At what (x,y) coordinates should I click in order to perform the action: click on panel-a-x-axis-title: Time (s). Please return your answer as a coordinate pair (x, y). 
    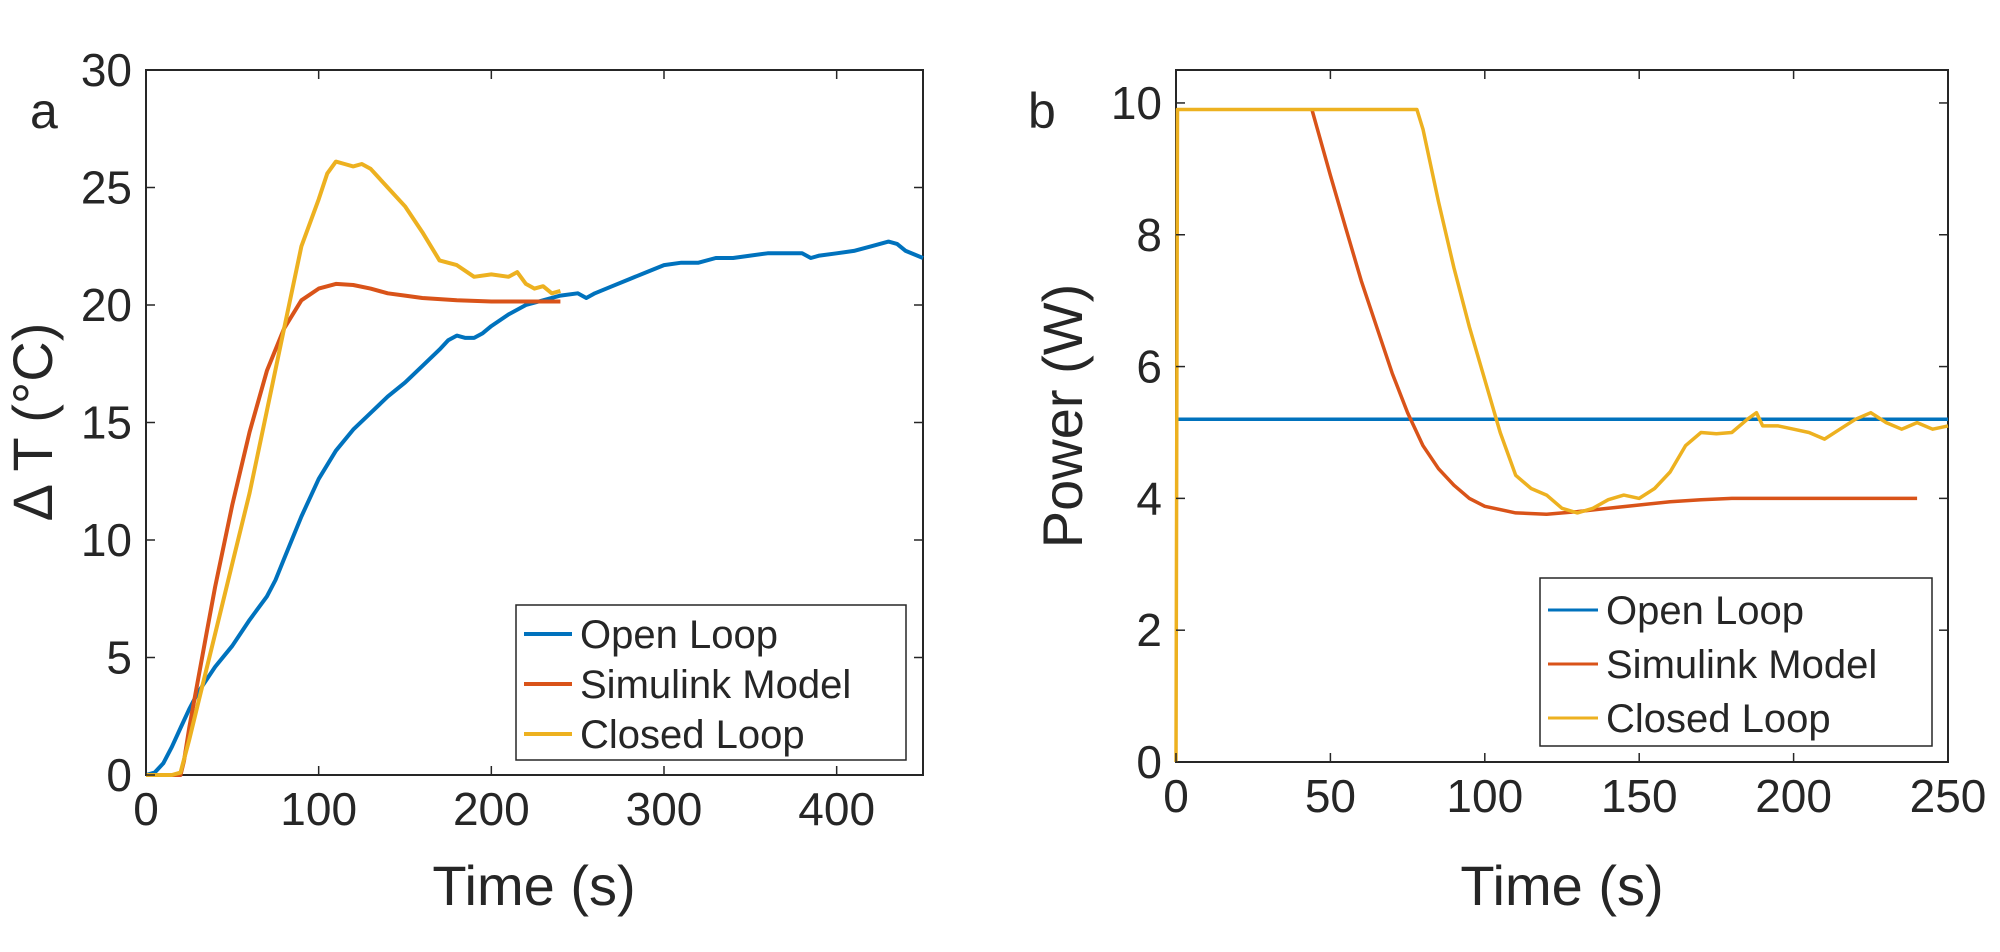
    Looking at the image, I should click on (533, 885).